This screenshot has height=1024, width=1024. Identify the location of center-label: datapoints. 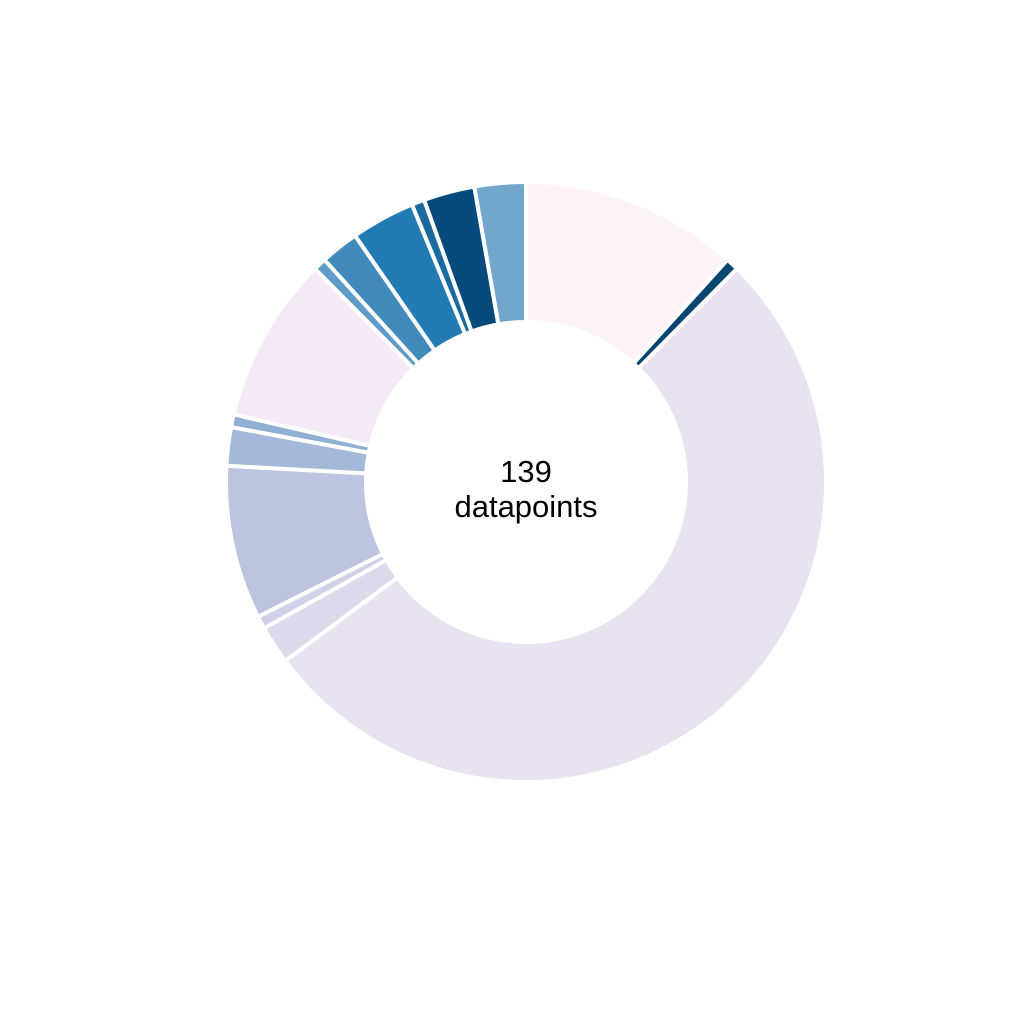
(525, 506).